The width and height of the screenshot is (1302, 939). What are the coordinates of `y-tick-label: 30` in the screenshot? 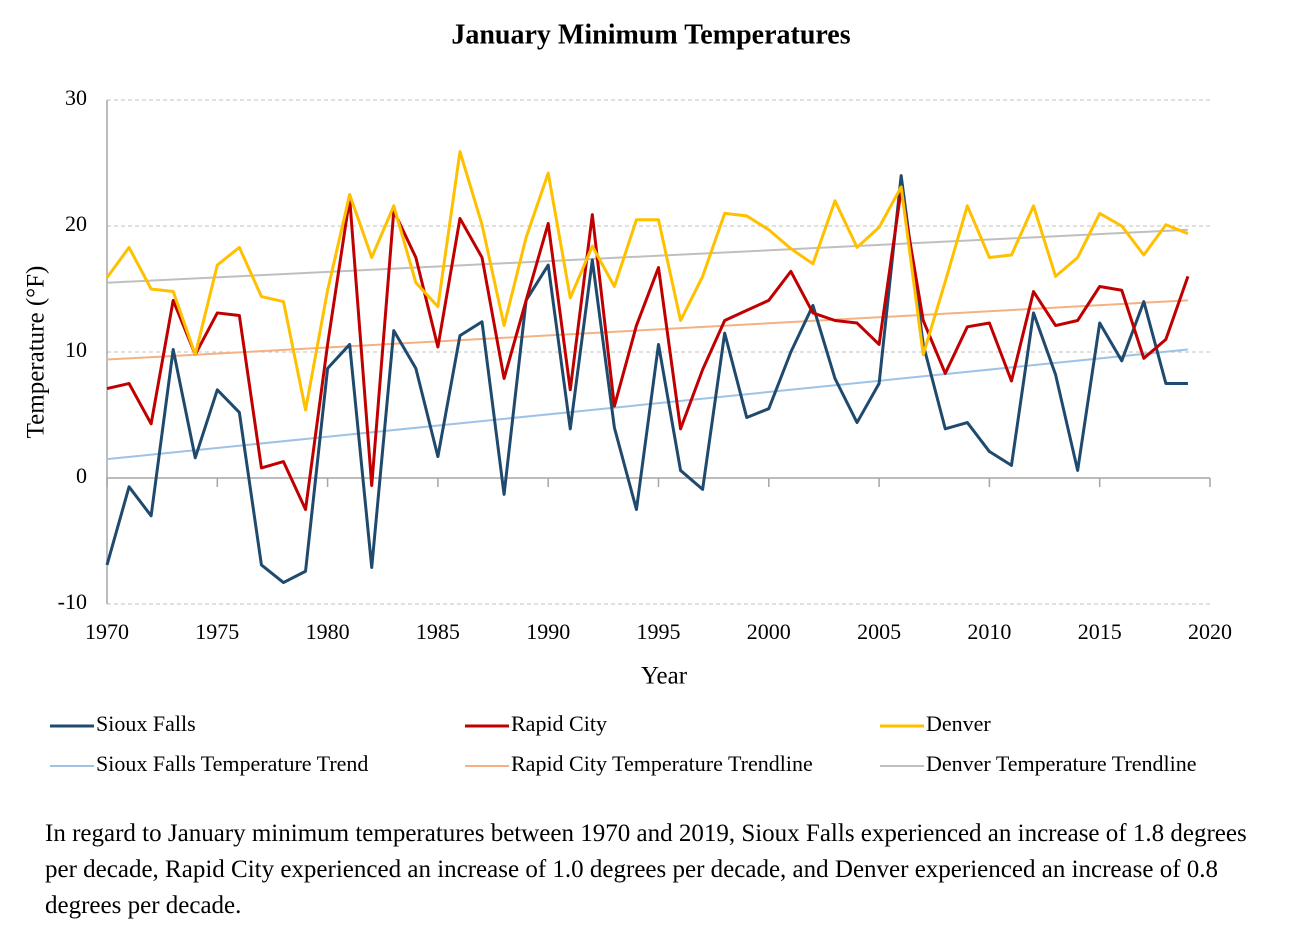 It's located at (76, 97).